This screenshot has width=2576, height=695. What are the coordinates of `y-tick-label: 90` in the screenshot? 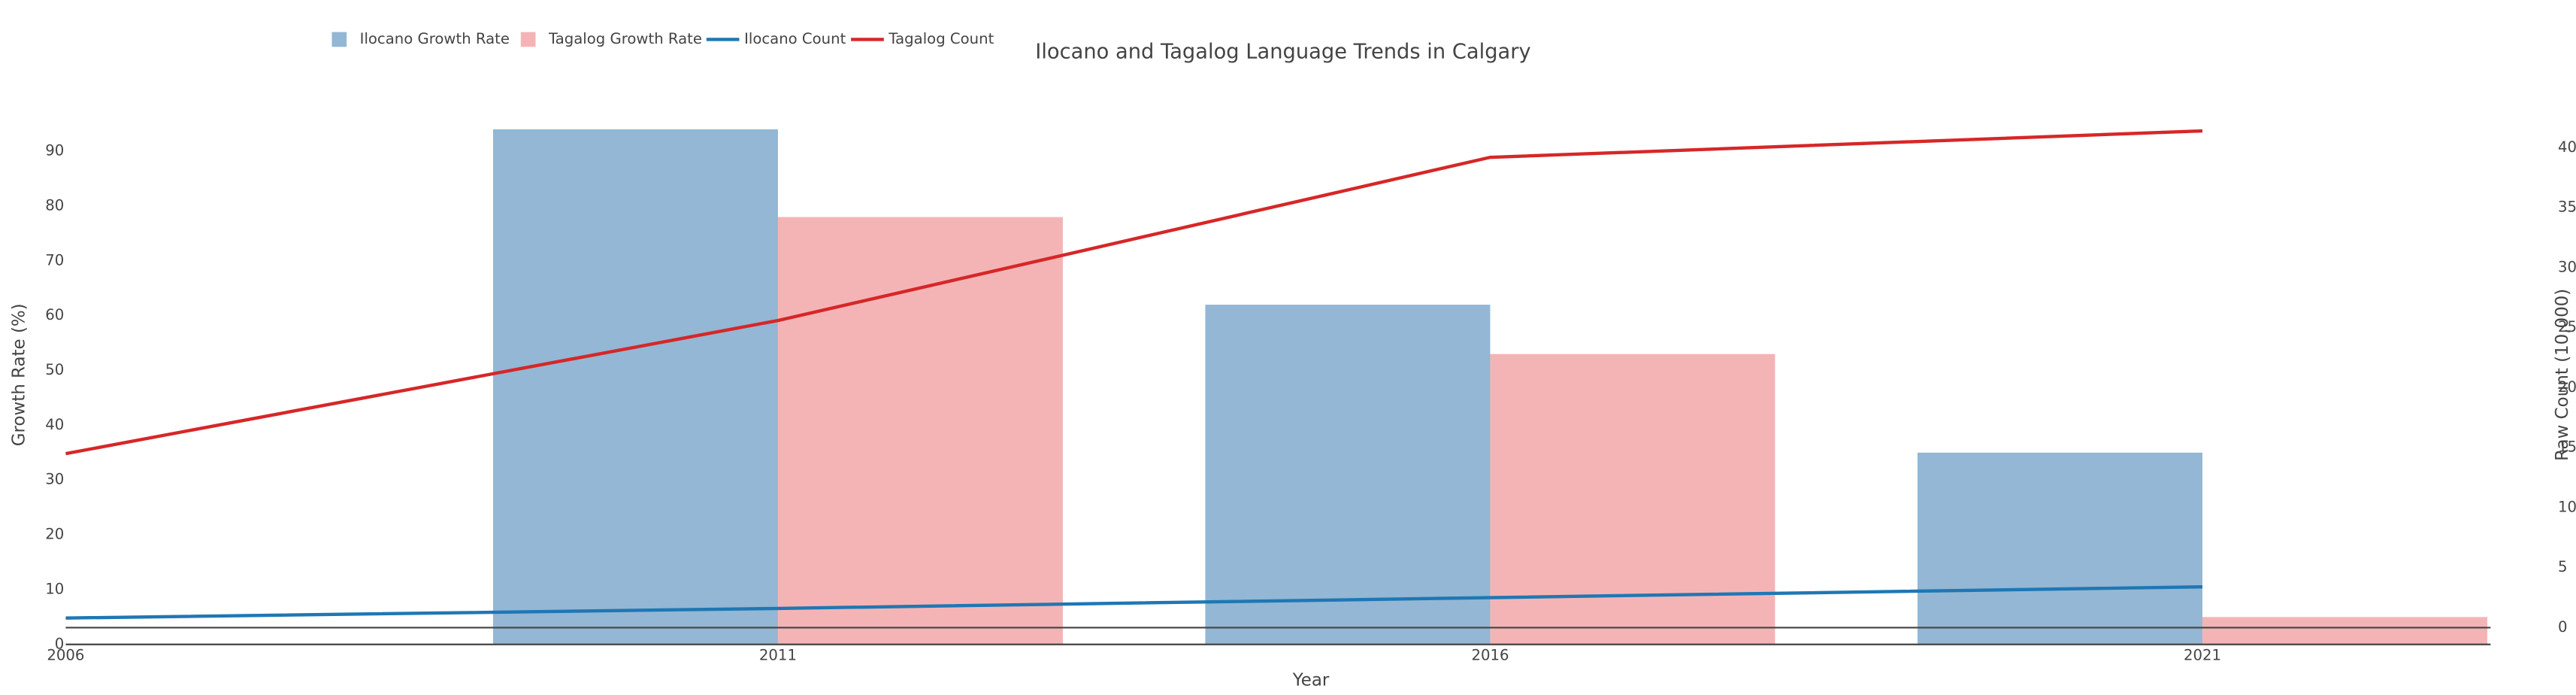 It's located at (54, 150).